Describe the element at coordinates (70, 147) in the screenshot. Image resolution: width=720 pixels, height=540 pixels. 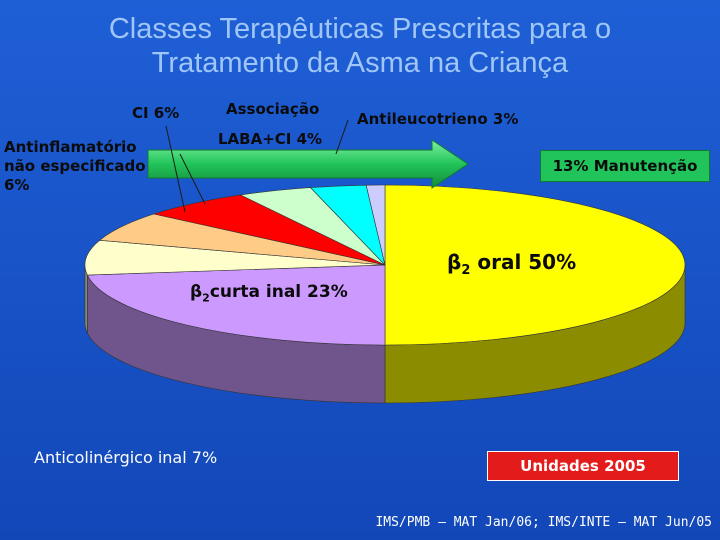
I see `label-antinflamatorio-line1: Antinflamatório` at that location.